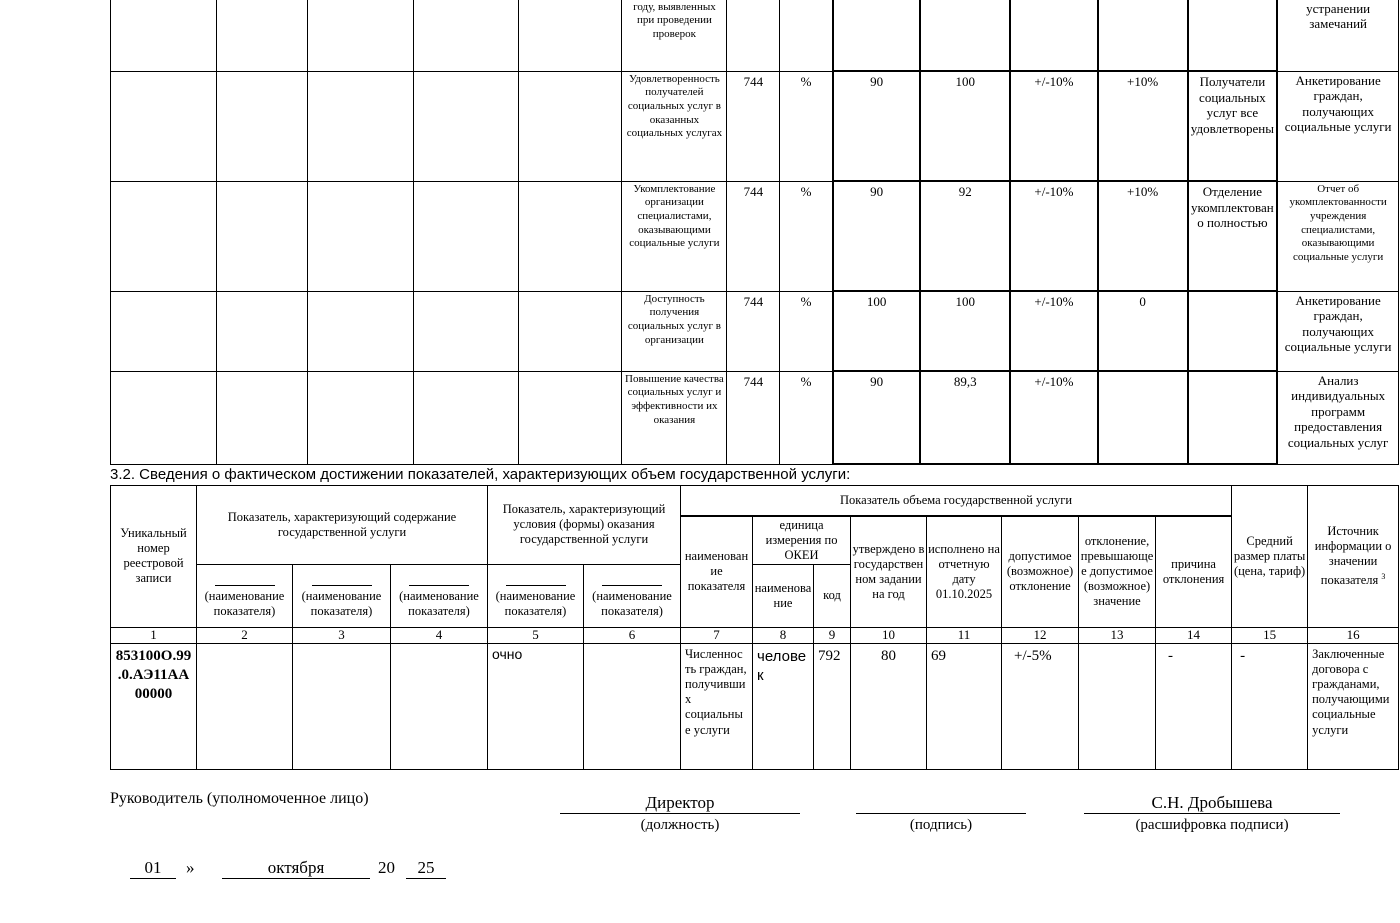 The image size is (1400, 923). What do you see at coordinates (296, 868) in the screenshot?
I see `date-month: октября` at bounding box center [296, 868].